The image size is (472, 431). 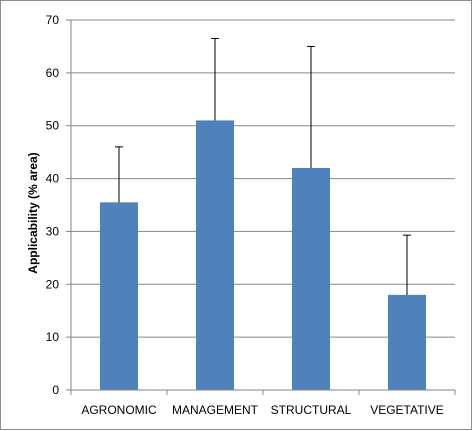 I want to click on y-axis-title: Applicability (% area), so click(x=33, y=212).